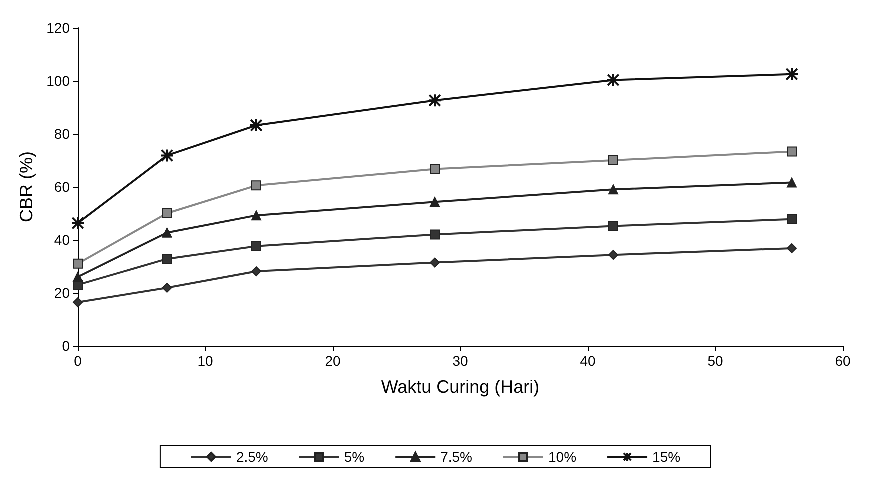 This screenshot has width=871, height=484. I want to click on x-axis-title: Waktu Curing (Hari), so click(460, 387).